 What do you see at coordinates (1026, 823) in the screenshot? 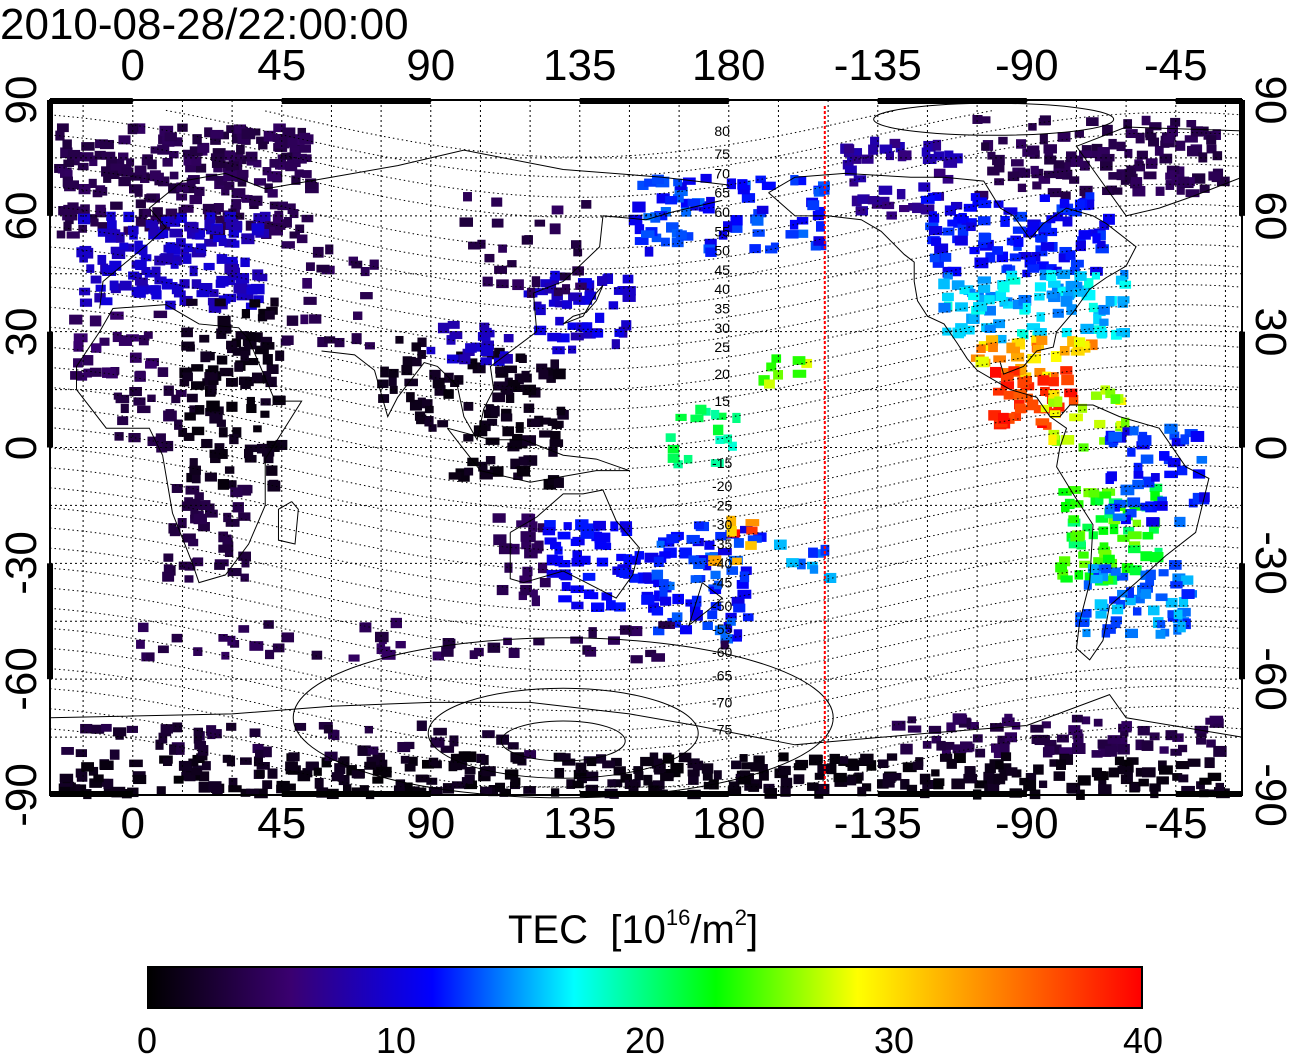
I see `x-tick-label: -90` at bounding box center [1026, 823].